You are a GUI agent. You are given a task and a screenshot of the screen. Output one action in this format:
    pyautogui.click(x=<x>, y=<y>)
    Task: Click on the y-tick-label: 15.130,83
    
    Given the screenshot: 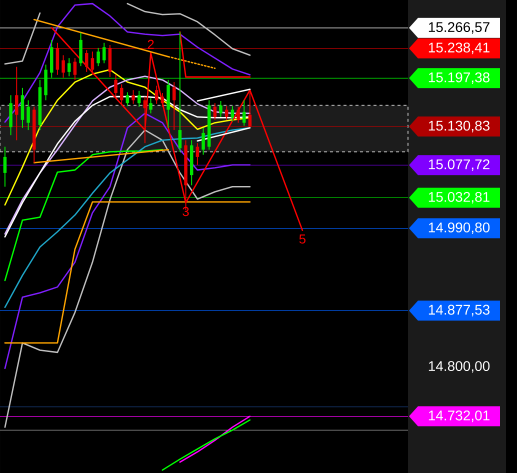 What is the action you would take?
    pyautogui.click(x=459, y=126)
    